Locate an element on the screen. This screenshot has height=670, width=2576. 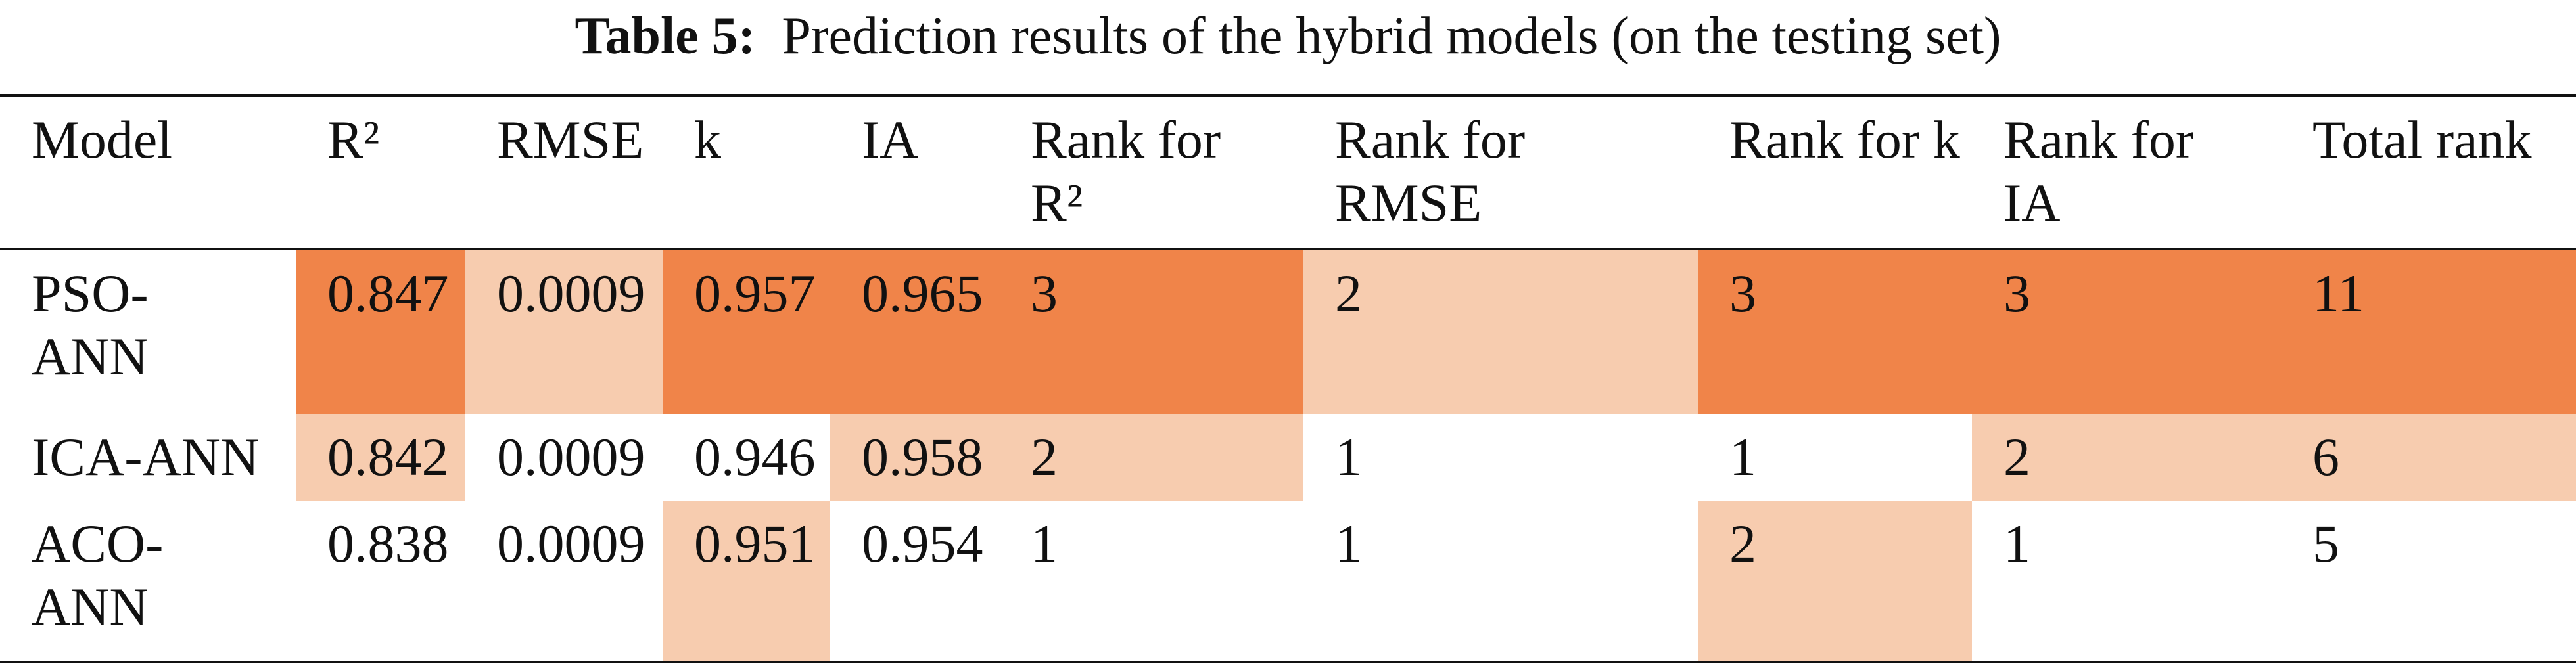
cell-text: 0.965 is located at coordinates (922, 293).